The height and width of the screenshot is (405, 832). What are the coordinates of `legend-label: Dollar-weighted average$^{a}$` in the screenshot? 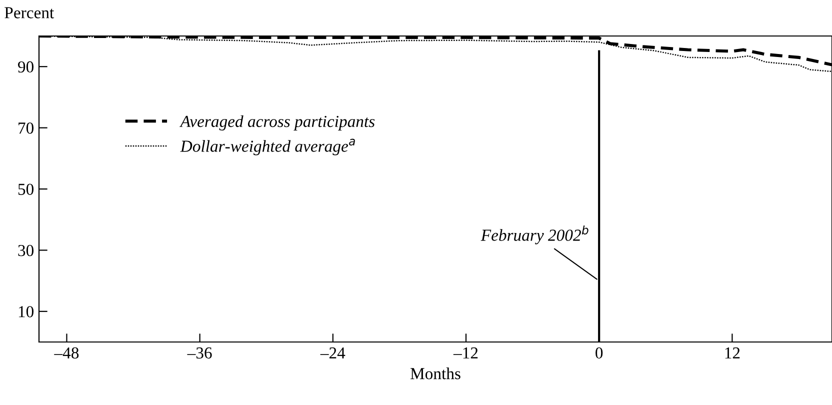 It's located at (267, 147).